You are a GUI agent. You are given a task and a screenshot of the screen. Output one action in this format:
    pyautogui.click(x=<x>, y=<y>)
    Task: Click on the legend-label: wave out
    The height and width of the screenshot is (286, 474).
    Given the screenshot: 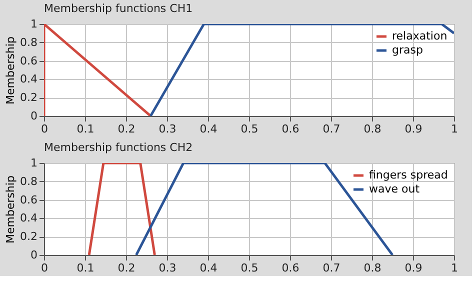 What is the action you would take?
    pyautogui.click(x=394, y=189)
    